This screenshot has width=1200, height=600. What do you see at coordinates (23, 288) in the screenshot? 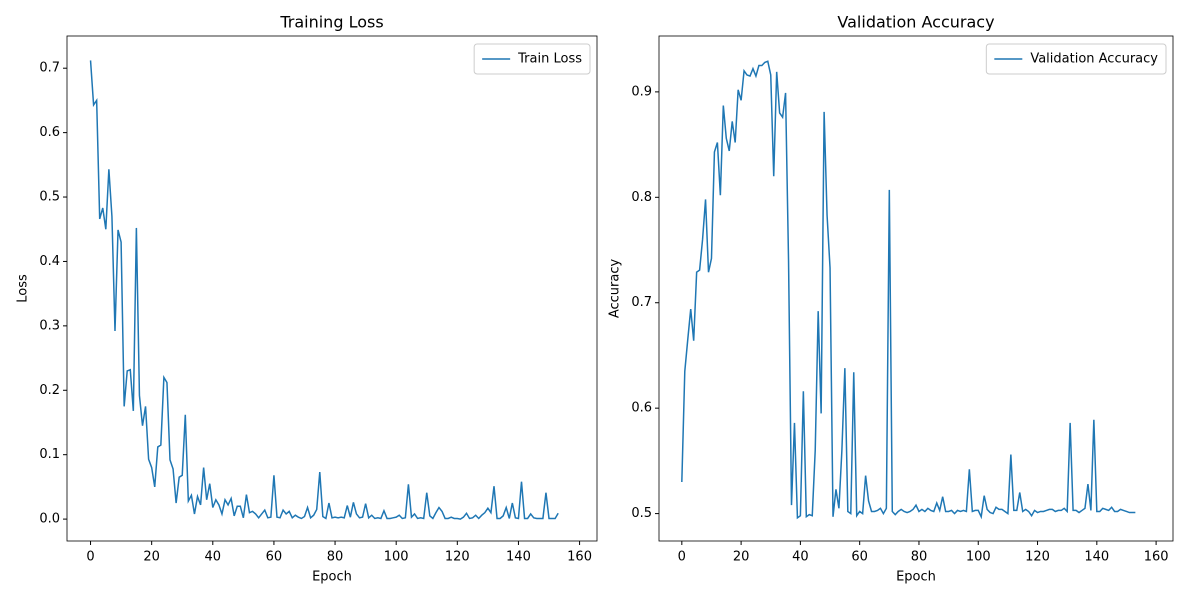
I see `y-axis-label: Loss` at bounding box center [23, 288].